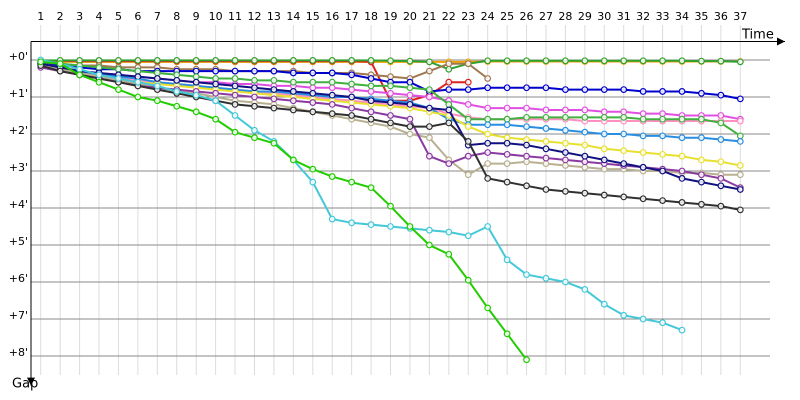 The image size is (800, 400). Describe the element at coordinates (40, 16) in the screenshot. I see `x-tick-label: 1` at that location.